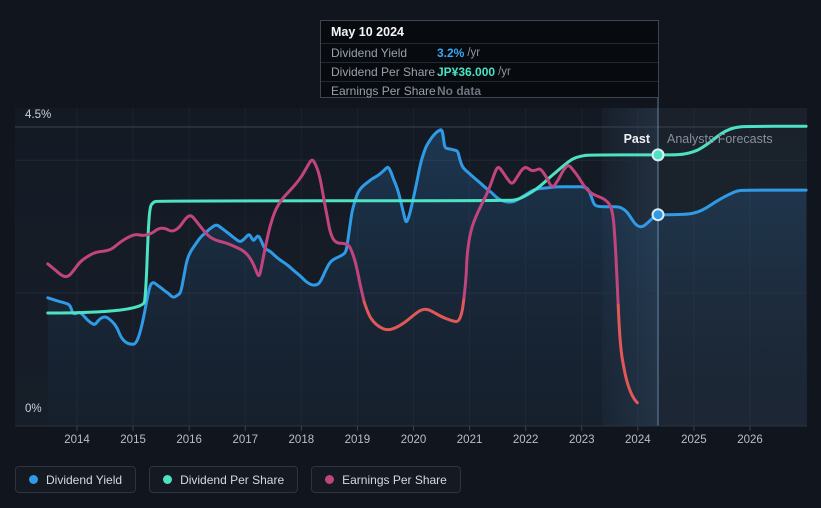 The image size is (821, 508). I want to click on legend-label: Earnings Per Share, so click(394, 479).